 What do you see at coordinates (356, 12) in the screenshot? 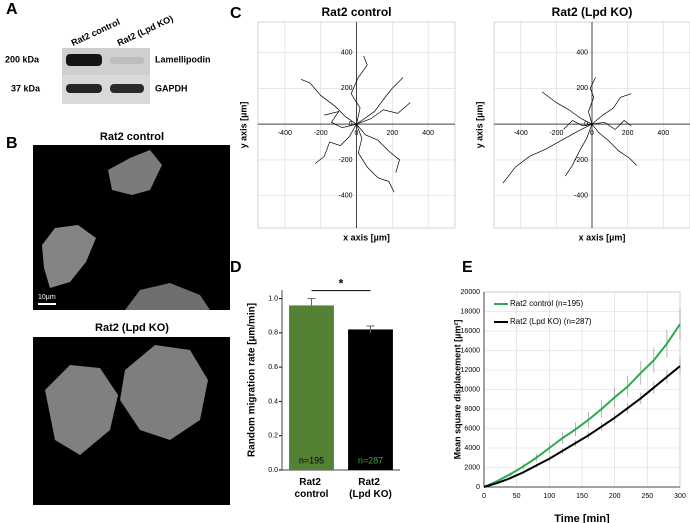
I see `chart-title: Rat2 control` at bounding box center [356, 12].